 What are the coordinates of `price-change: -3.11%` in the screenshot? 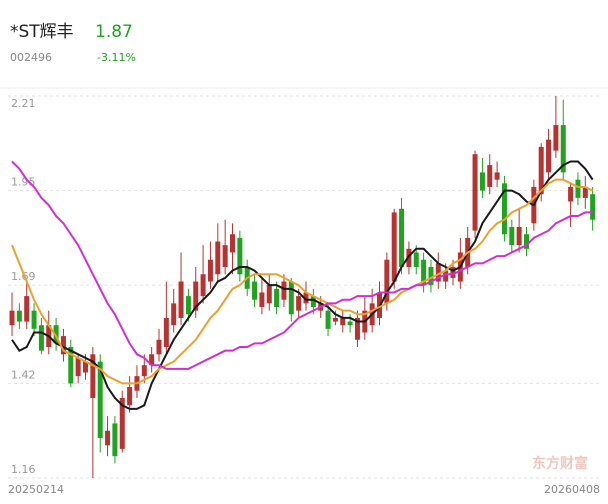 It's located at (116, 57).